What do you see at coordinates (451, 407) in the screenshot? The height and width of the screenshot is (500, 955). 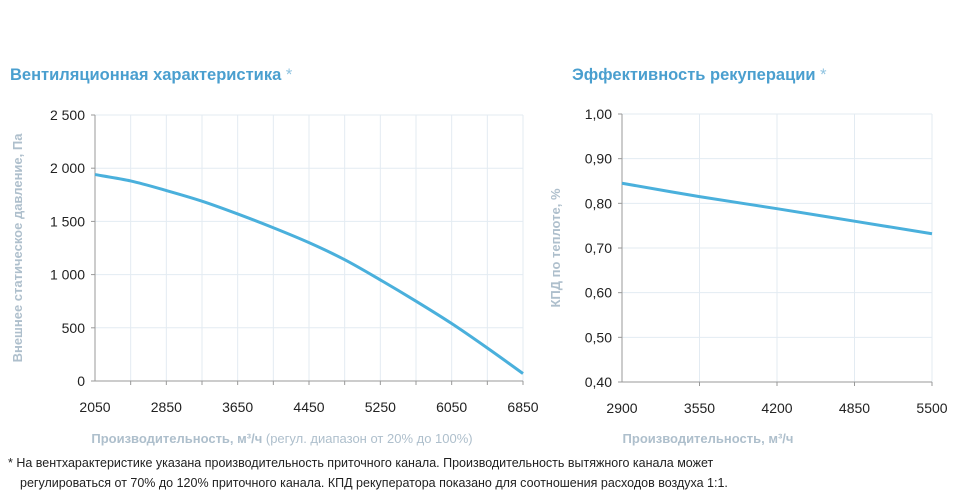 I see `x-tick-label: 6050` at bounding box center [451, 407].